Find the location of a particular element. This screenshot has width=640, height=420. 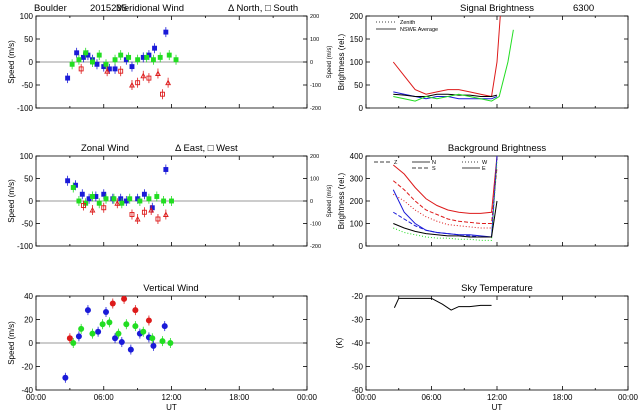

y-tick-label: 100 is located at coordinates (27, 156).